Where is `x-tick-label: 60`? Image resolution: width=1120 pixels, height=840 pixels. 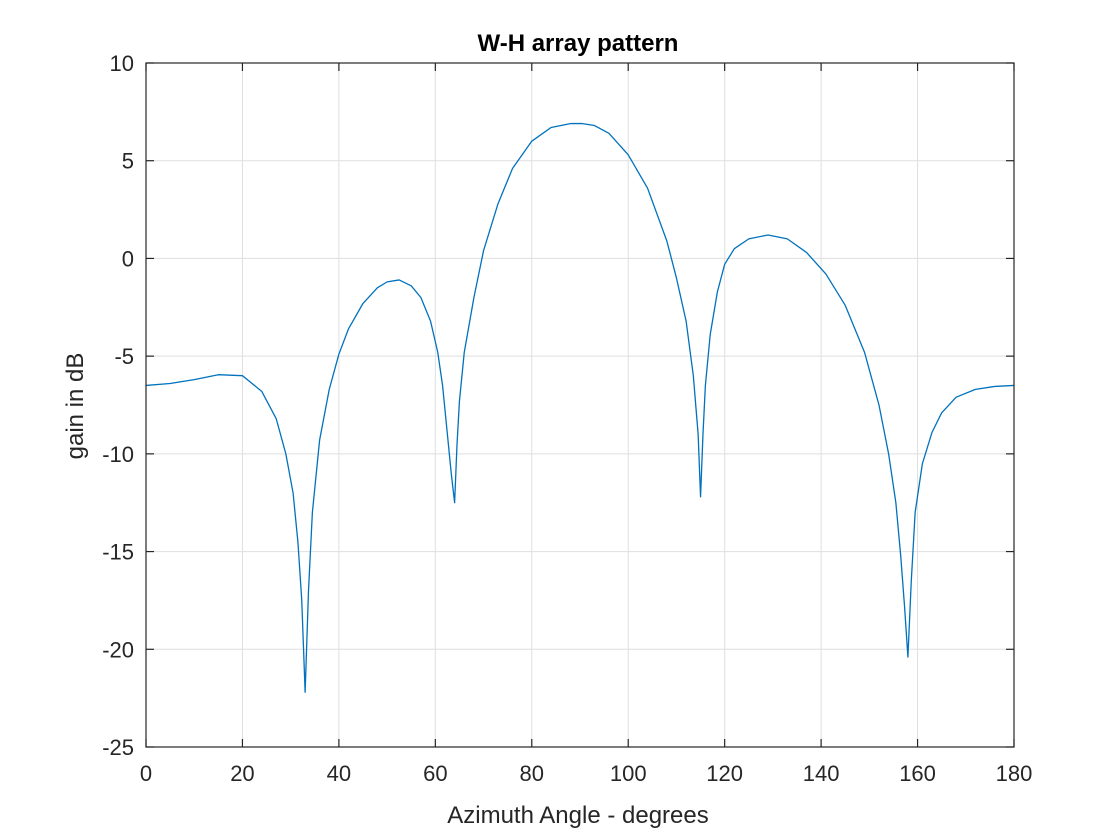 x-tick-label: 60 is located at coordinates (435, 773).